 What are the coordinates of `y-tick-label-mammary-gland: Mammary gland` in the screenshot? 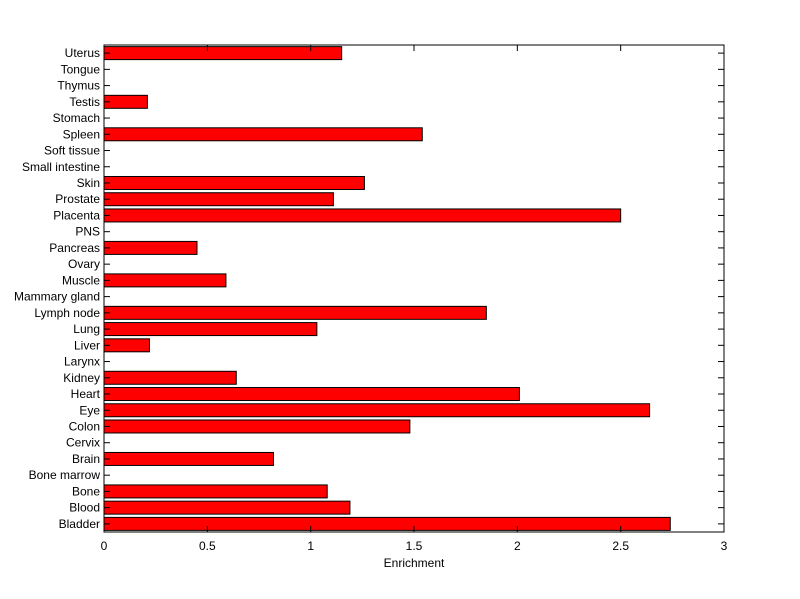 It's located at (57, 297).